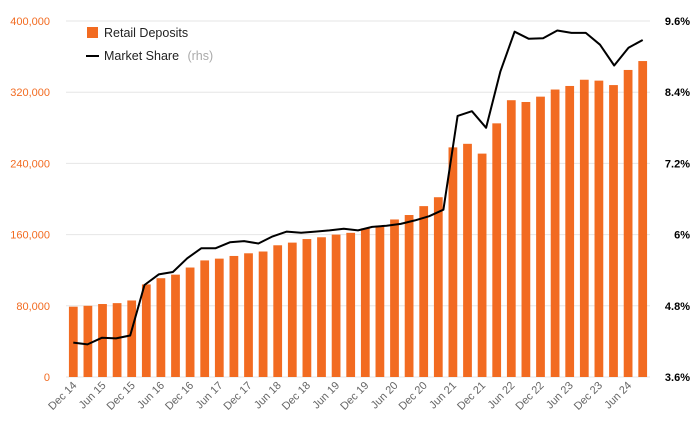 This screenshot has width=700, height=433. Describe the element at coordinates (677, 378) in the screenshot. I see `right-axis-tick-label: 3.6%` at that location.